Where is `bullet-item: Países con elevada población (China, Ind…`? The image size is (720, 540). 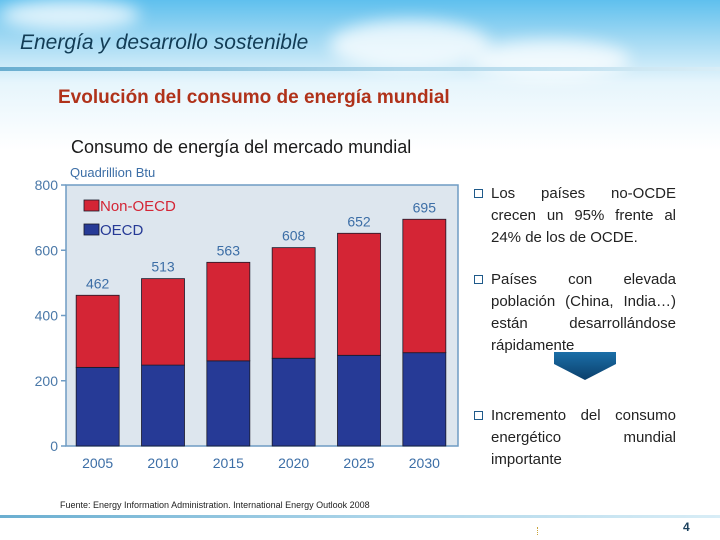
bullet-item: Países con elevada población (China, Ind… is located at coordinates (575, 313).